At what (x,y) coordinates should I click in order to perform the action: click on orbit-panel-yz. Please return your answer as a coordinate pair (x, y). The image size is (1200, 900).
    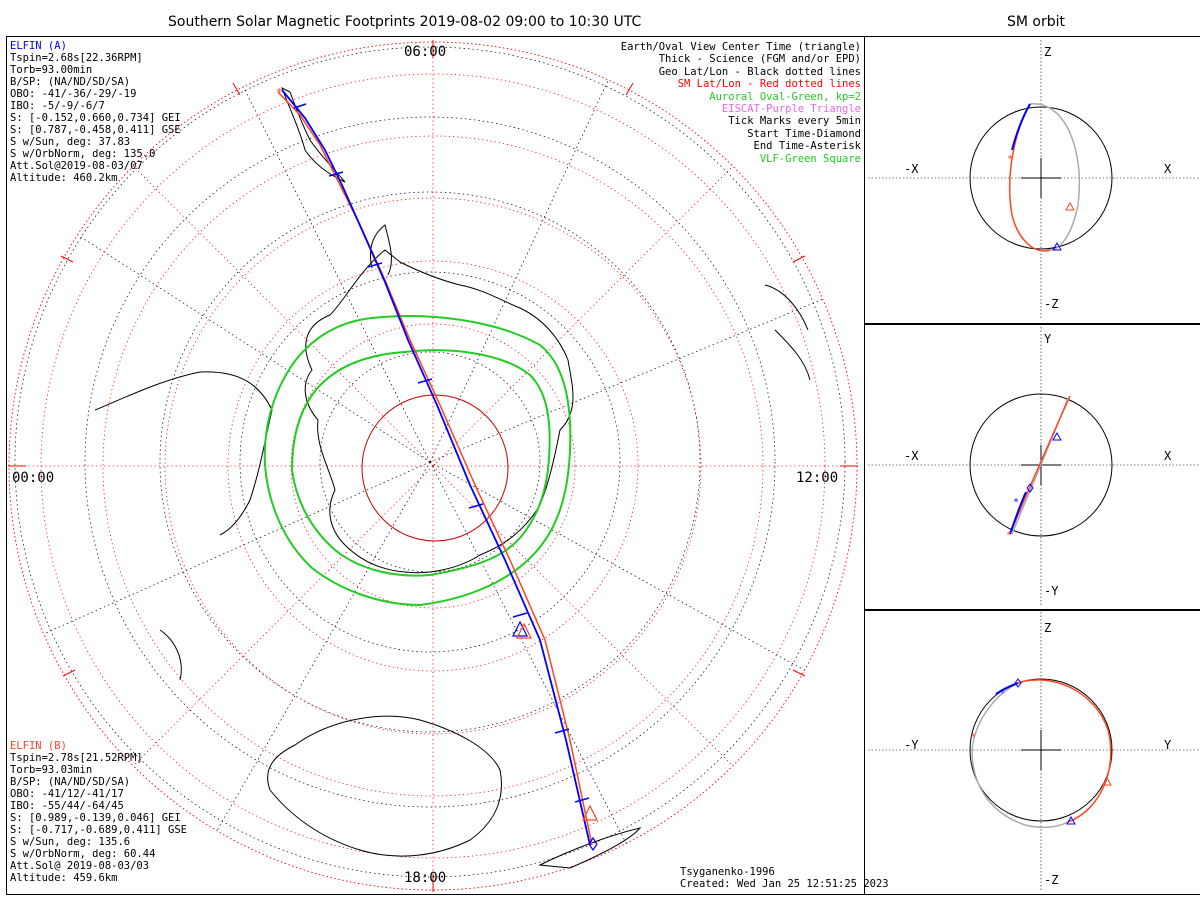
    Looking at the image, I should click on (1032, 752).